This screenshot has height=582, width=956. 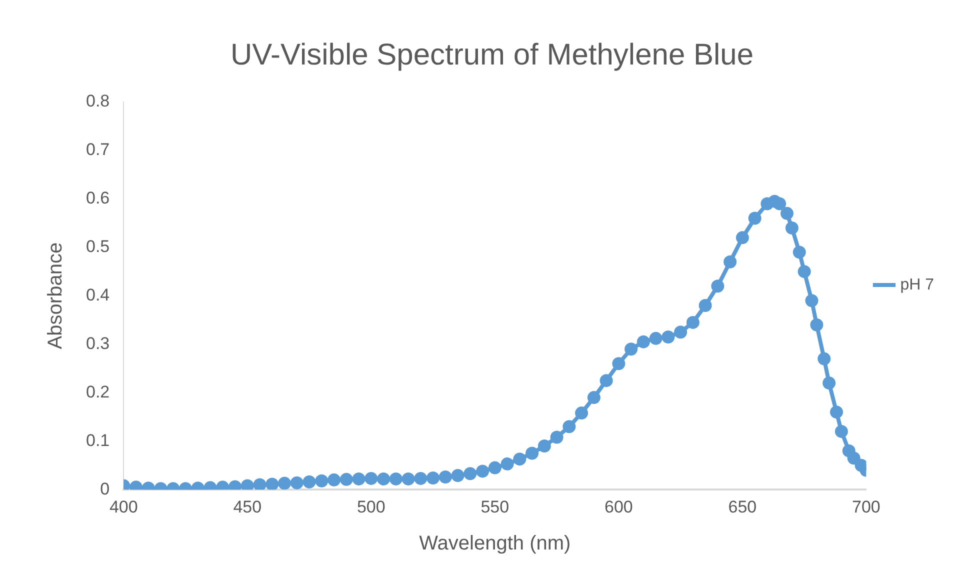 What do you see at coordinates (98, 198) in the screenshot?
I see `y-tick-label: 0.6` at bounding box center [98, 198].